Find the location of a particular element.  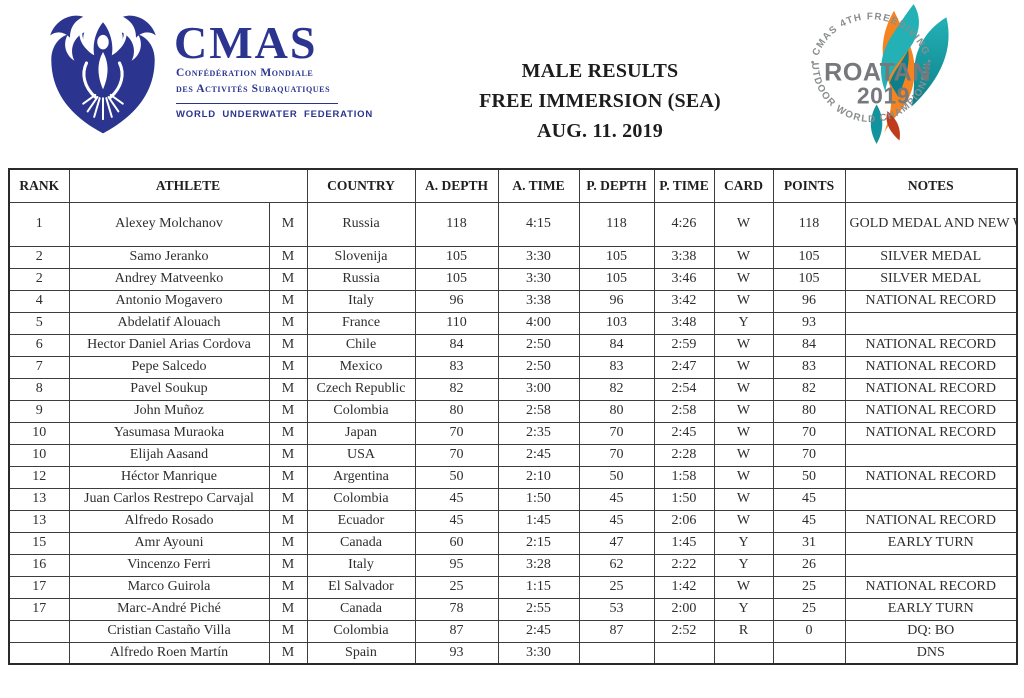

performed-time-cell: 1:42 is located at coordinates (684, 587).